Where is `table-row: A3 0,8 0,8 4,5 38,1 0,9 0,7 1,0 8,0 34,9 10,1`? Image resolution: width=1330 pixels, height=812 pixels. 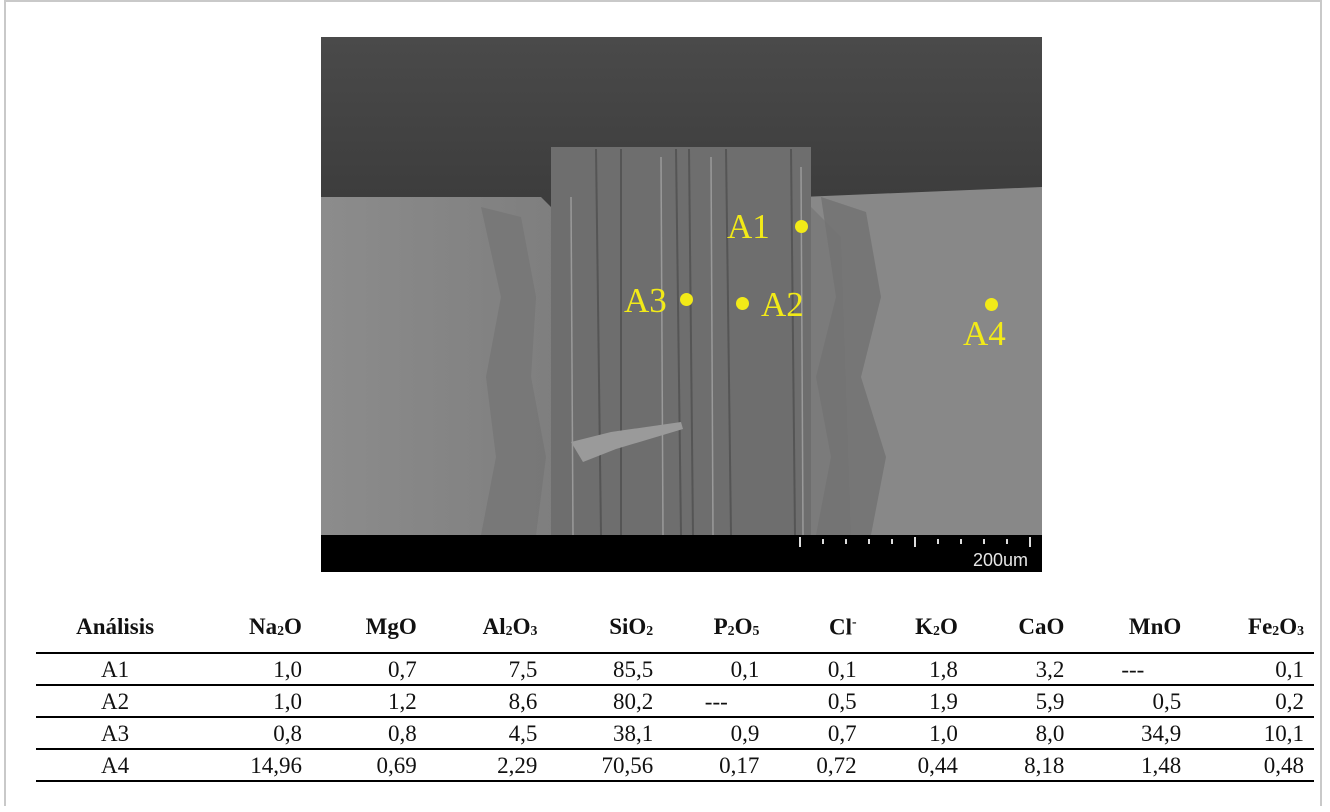 table-row: A3 0,8 0,8 4,5 38,1 0,9 0,7 1,0 8,0 34,9 10,1 is located at coordinates (675, 733).